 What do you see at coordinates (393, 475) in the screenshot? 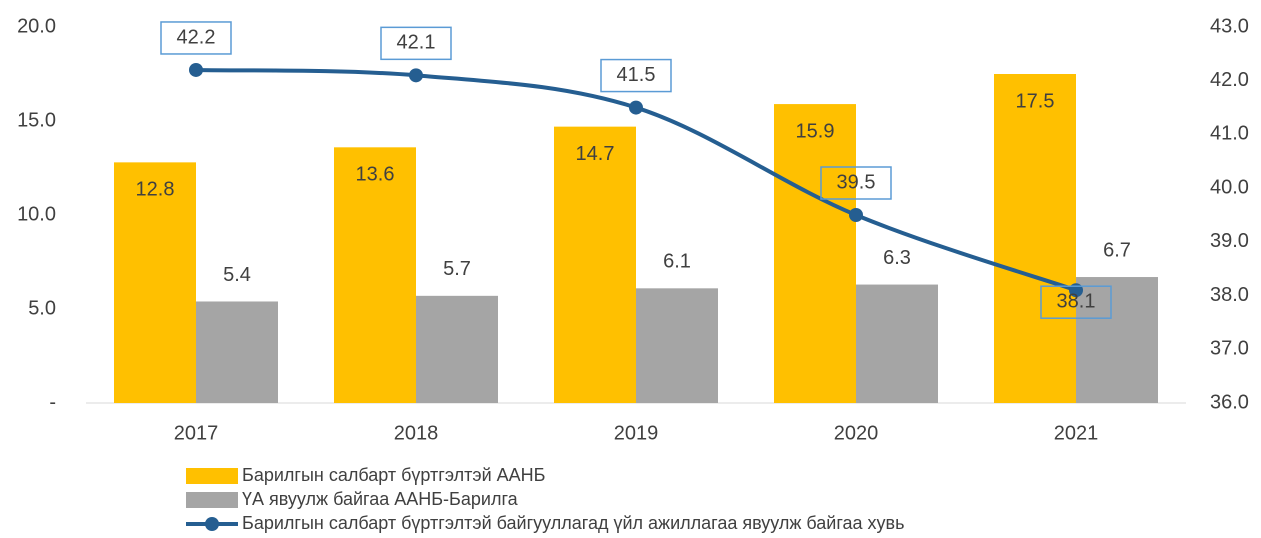
I see `legend-label: Барилгын салбарт бүртгэлтэй ААНБ` at bounding box center [393, 475].